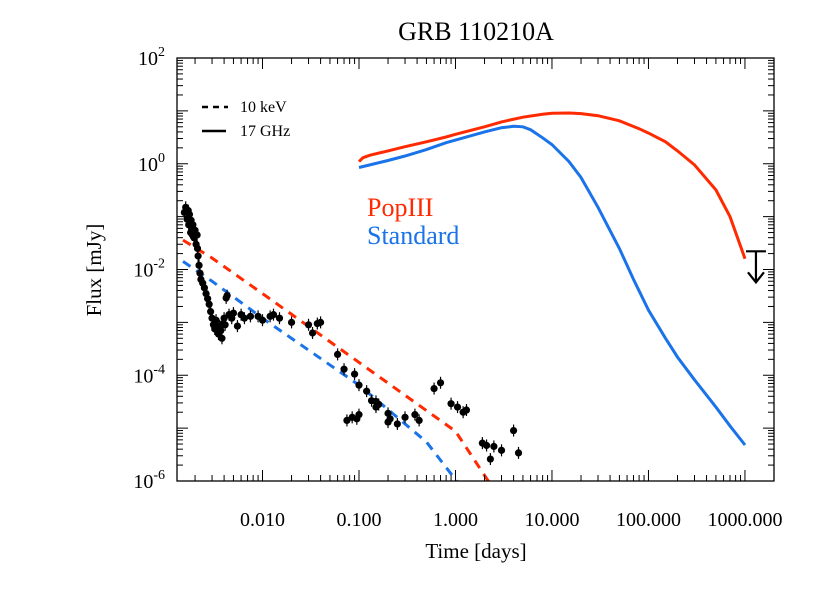 The width and height of the screenshot is (830, 593). Describe the element at coordinates (159, 475) in the screenshot. I see `y-tick-exponent: -6` at that location.